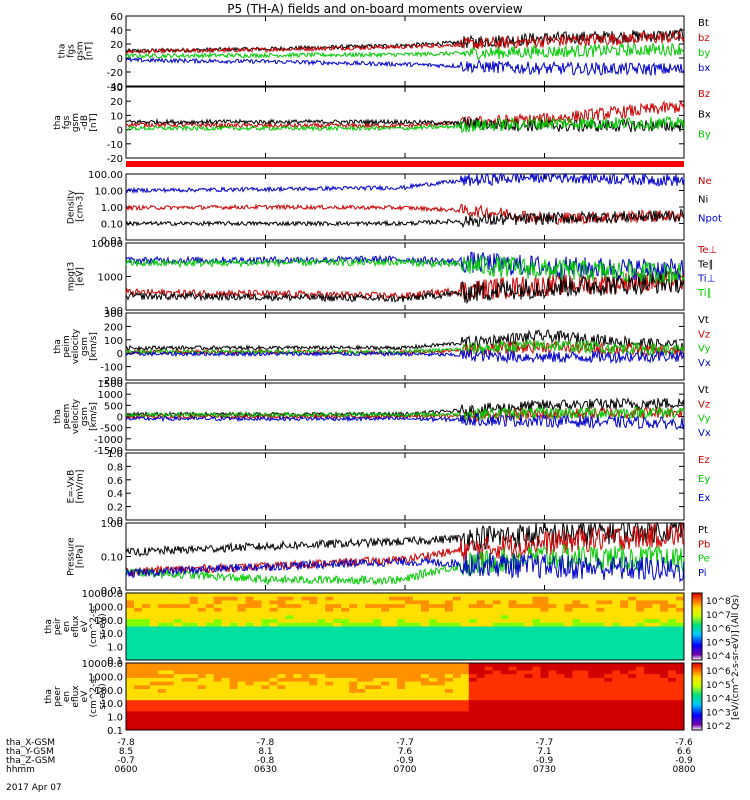 Image resolution: width=750 pixels, height=800 pixels. Describe the element at coordinates (72, 487) in the screenshot. I see `y-axis-label: E=-VxB` at that location.